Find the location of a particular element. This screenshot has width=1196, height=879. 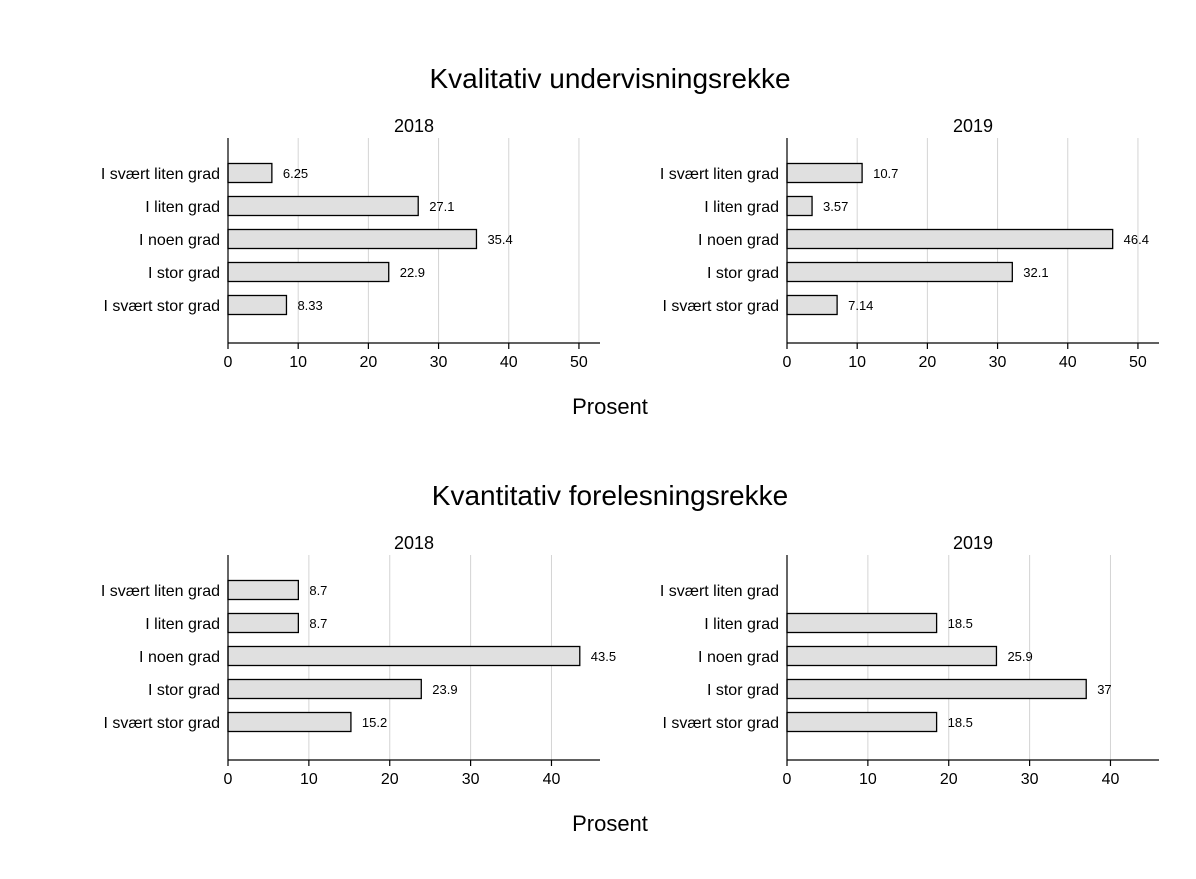

data-label: 23.9 is located at coordinates (444, 689).